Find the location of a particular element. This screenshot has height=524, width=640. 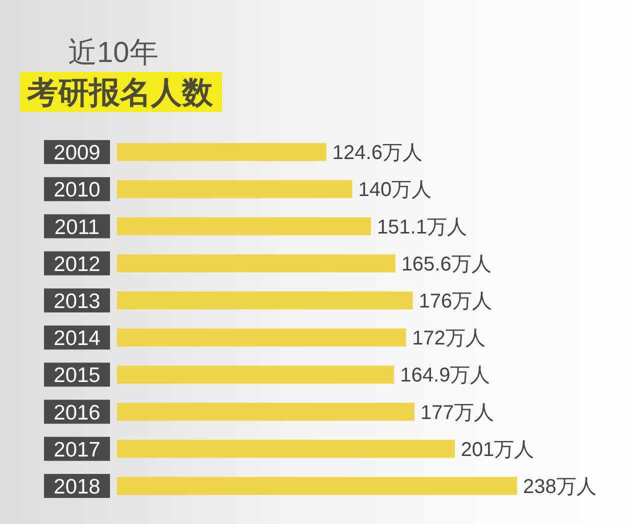

y-tick-label: 2015 is located at coordinates (77, 376).